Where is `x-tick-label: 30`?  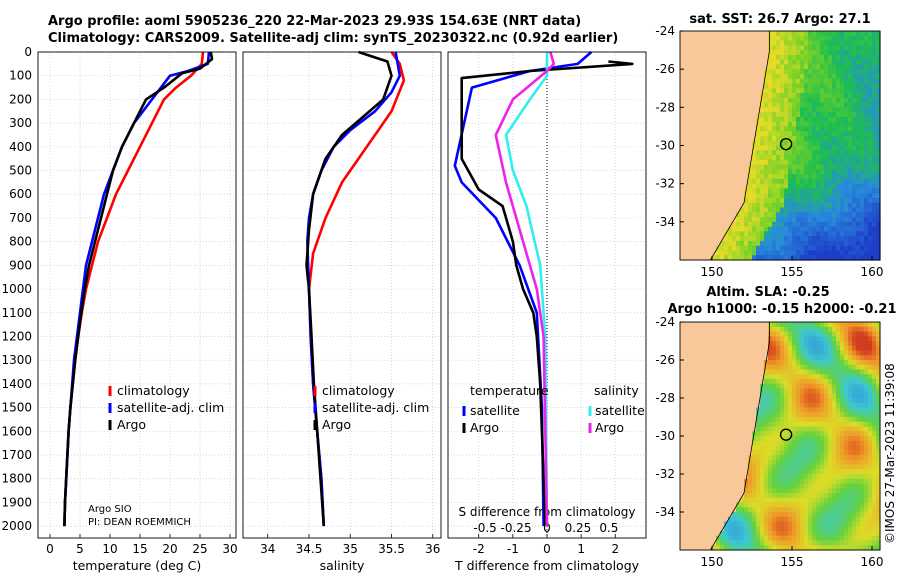 x-tick-label: 30 is located at coordinates (229, 549).